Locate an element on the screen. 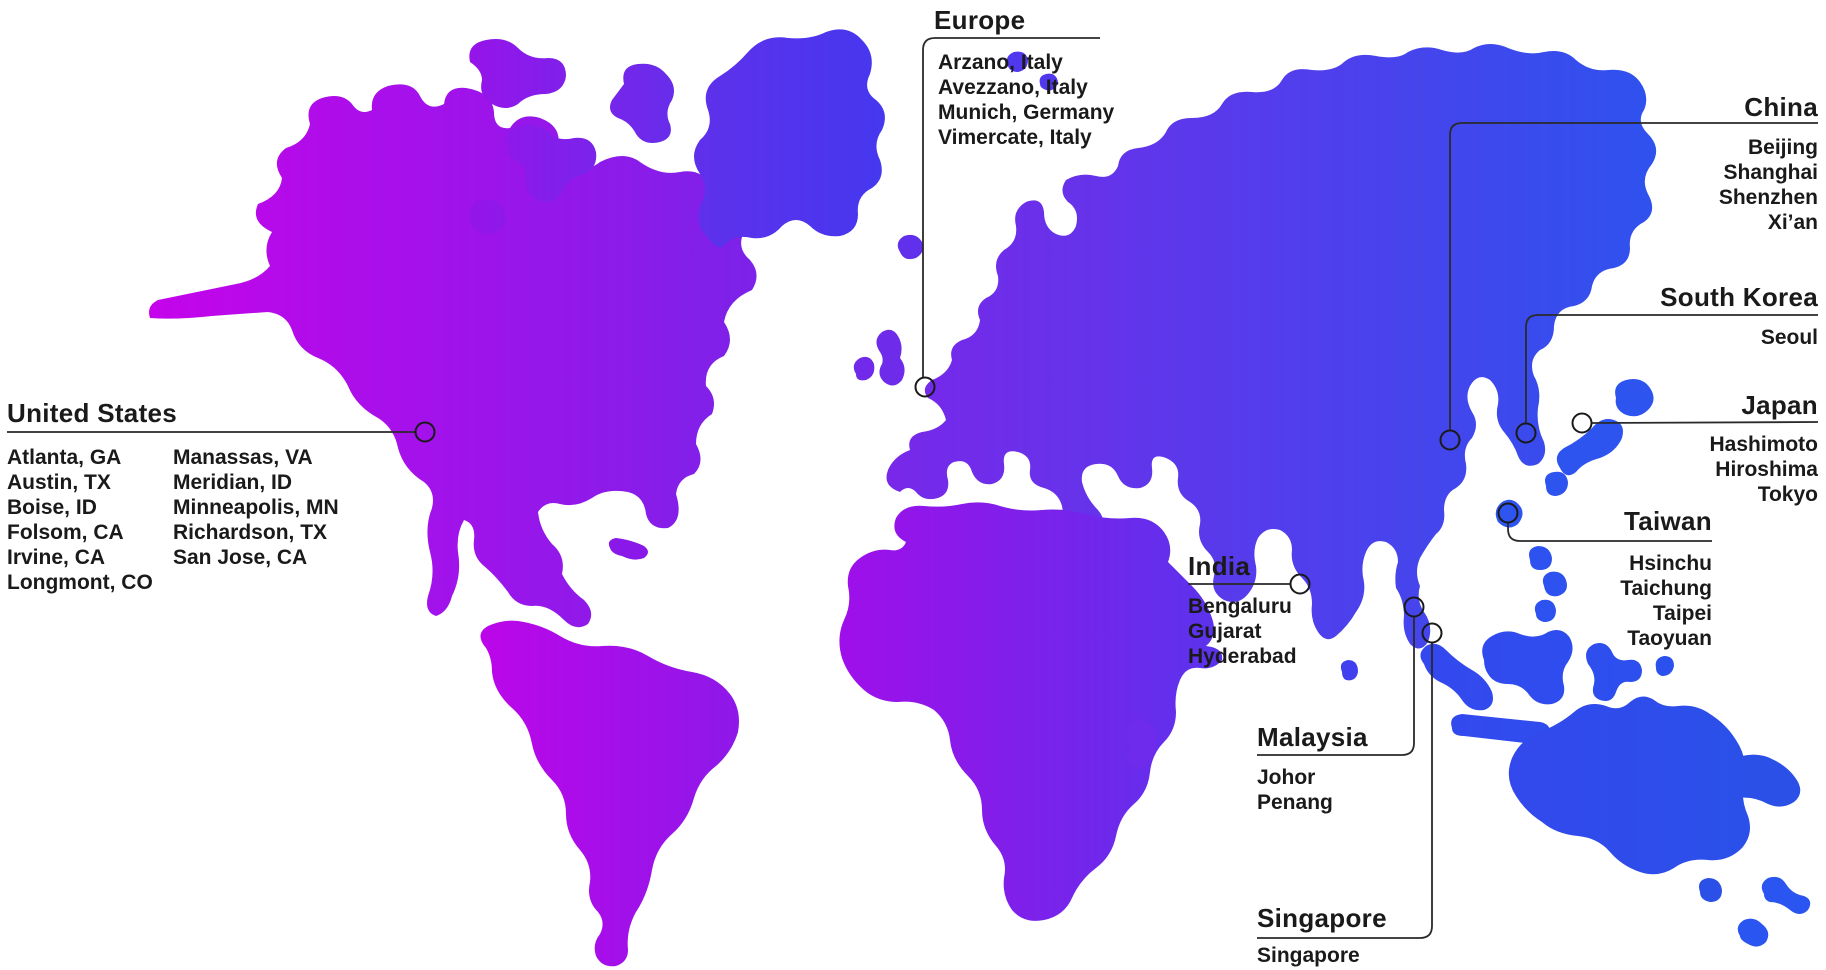 The image size is (1826, 970). caribbean-island is located at coordinates (628, 549).